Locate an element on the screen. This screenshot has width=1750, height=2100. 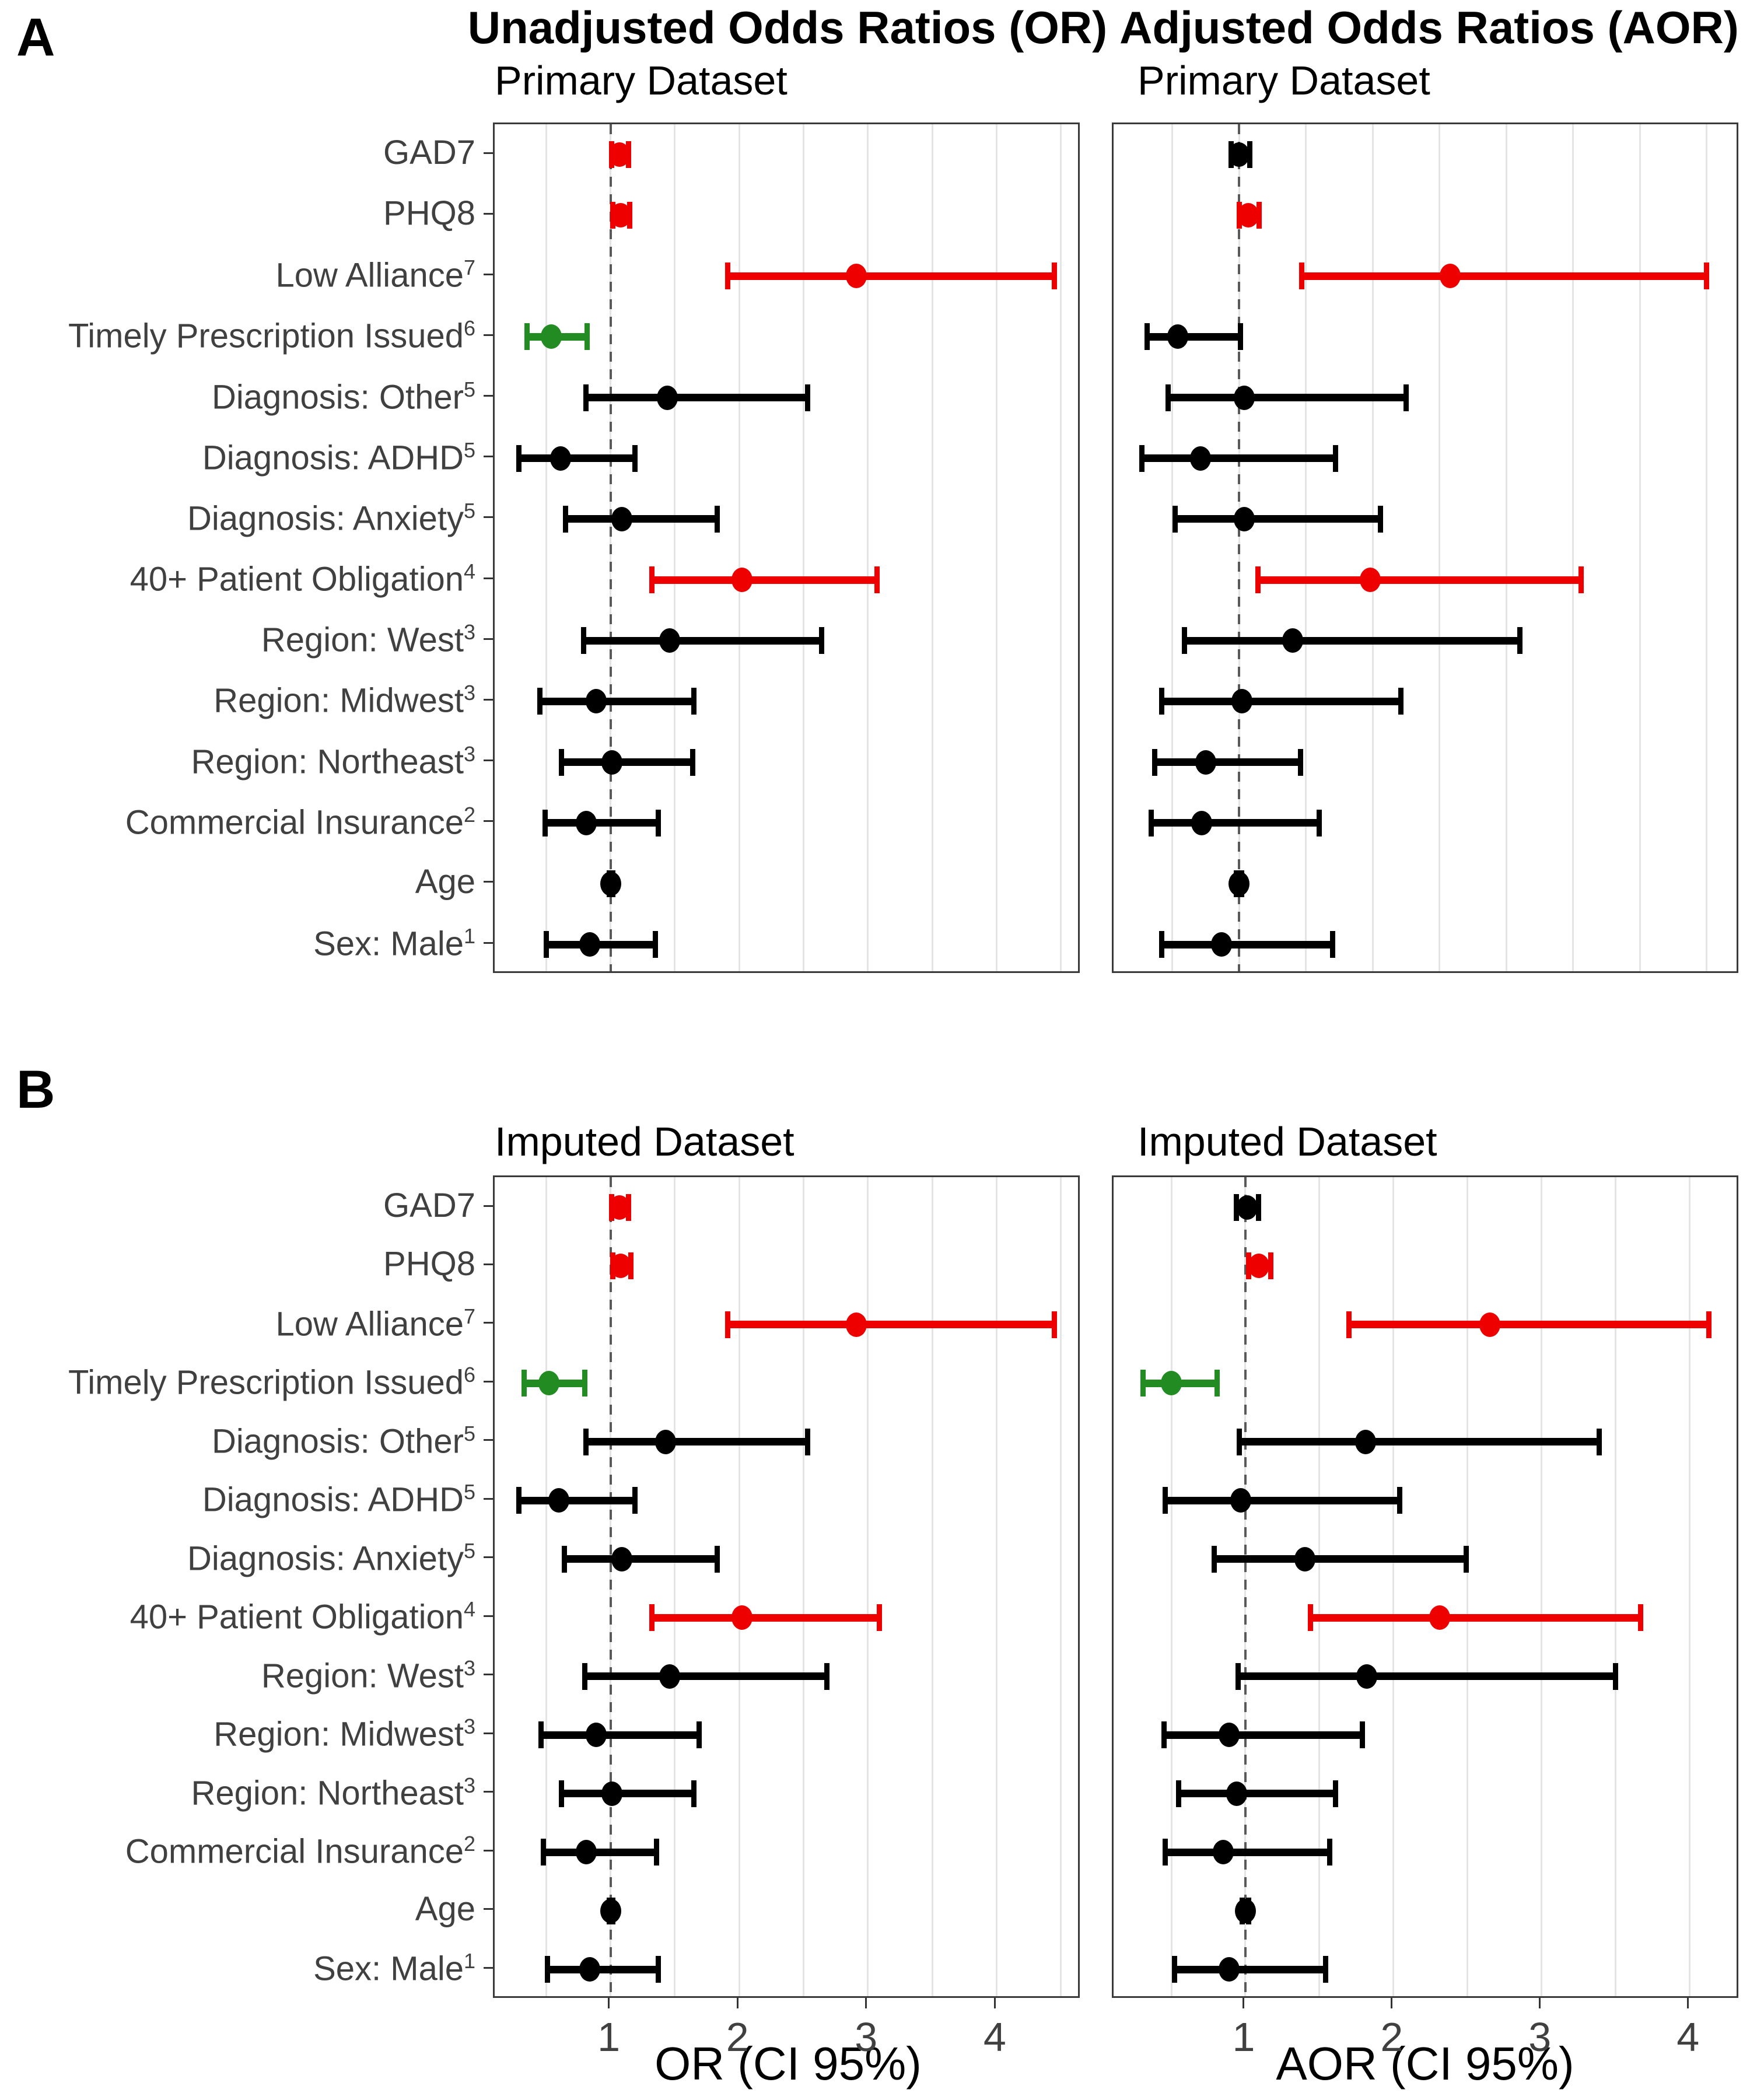
panel-a-aor is located at coordinates (1425, 548).